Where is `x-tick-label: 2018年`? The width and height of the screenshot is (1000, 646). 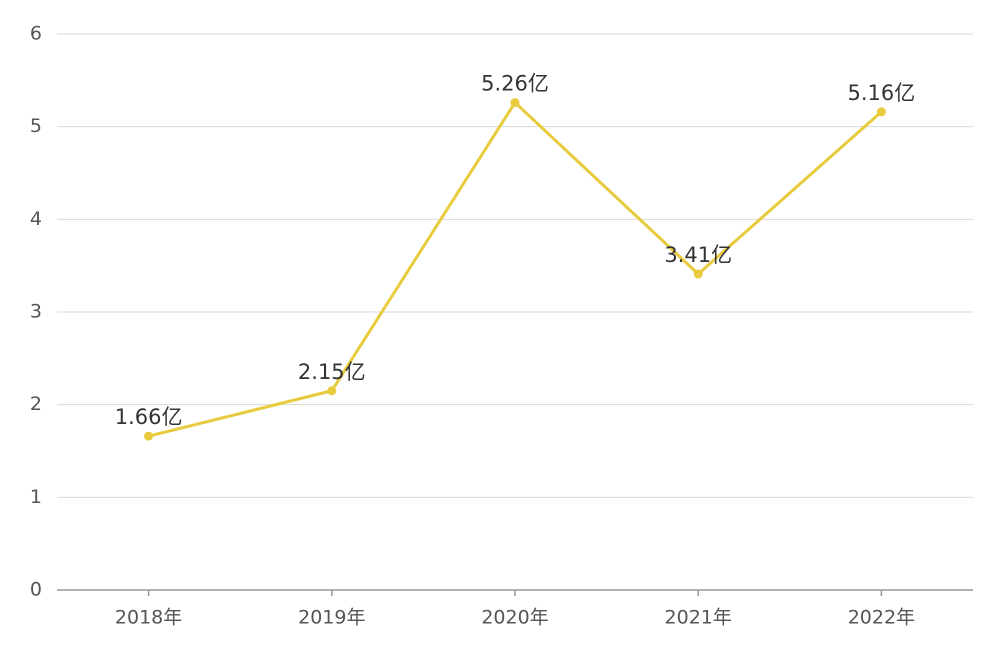
x-tick-label: 2018年 is located at coordinates (148, 618).